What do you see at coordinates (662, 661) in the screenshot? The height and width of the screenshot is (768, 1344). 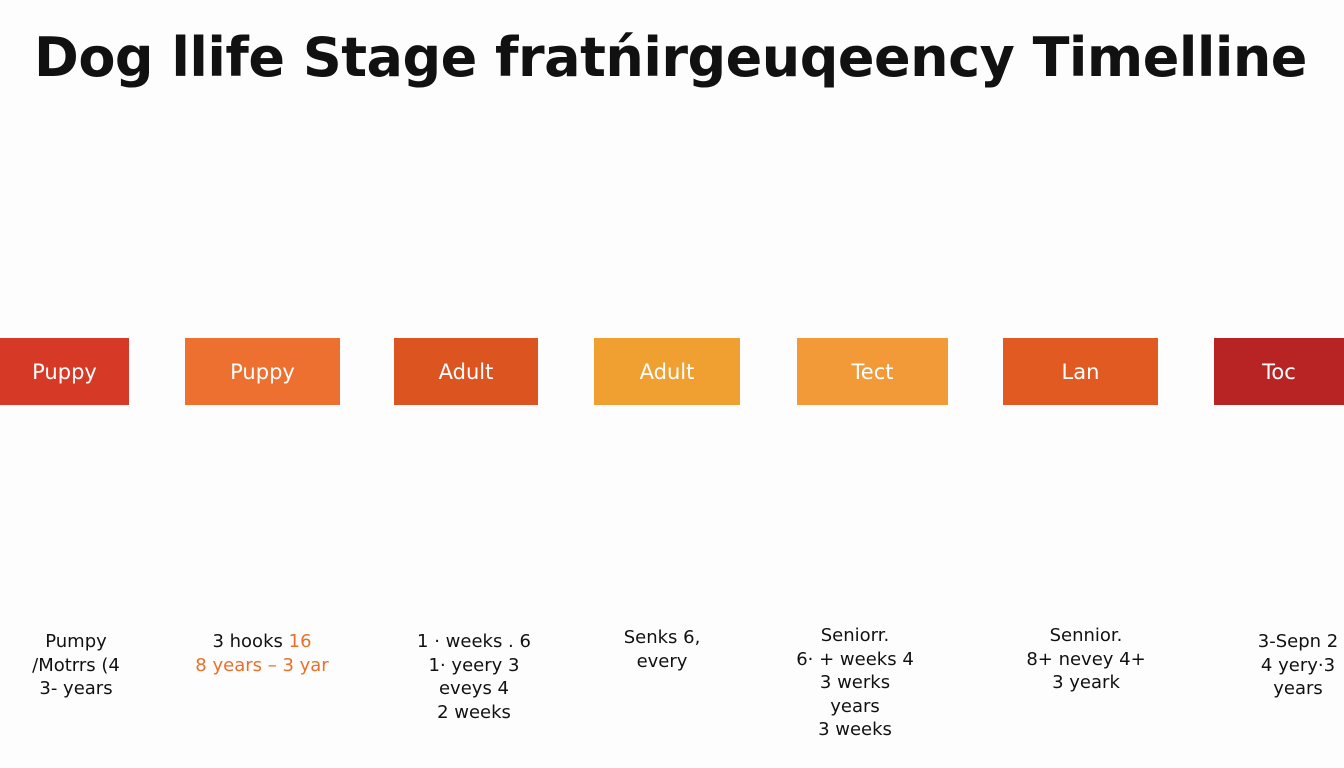 I see `caption-line: every` at bounding box center [662, 661].